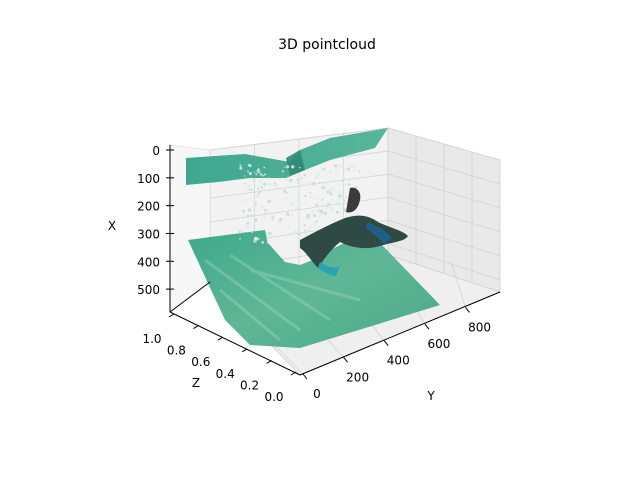  Describe the element at coordinates (148, 207) in the screenshot. I see `x-tick-label-2: 200` at that location.